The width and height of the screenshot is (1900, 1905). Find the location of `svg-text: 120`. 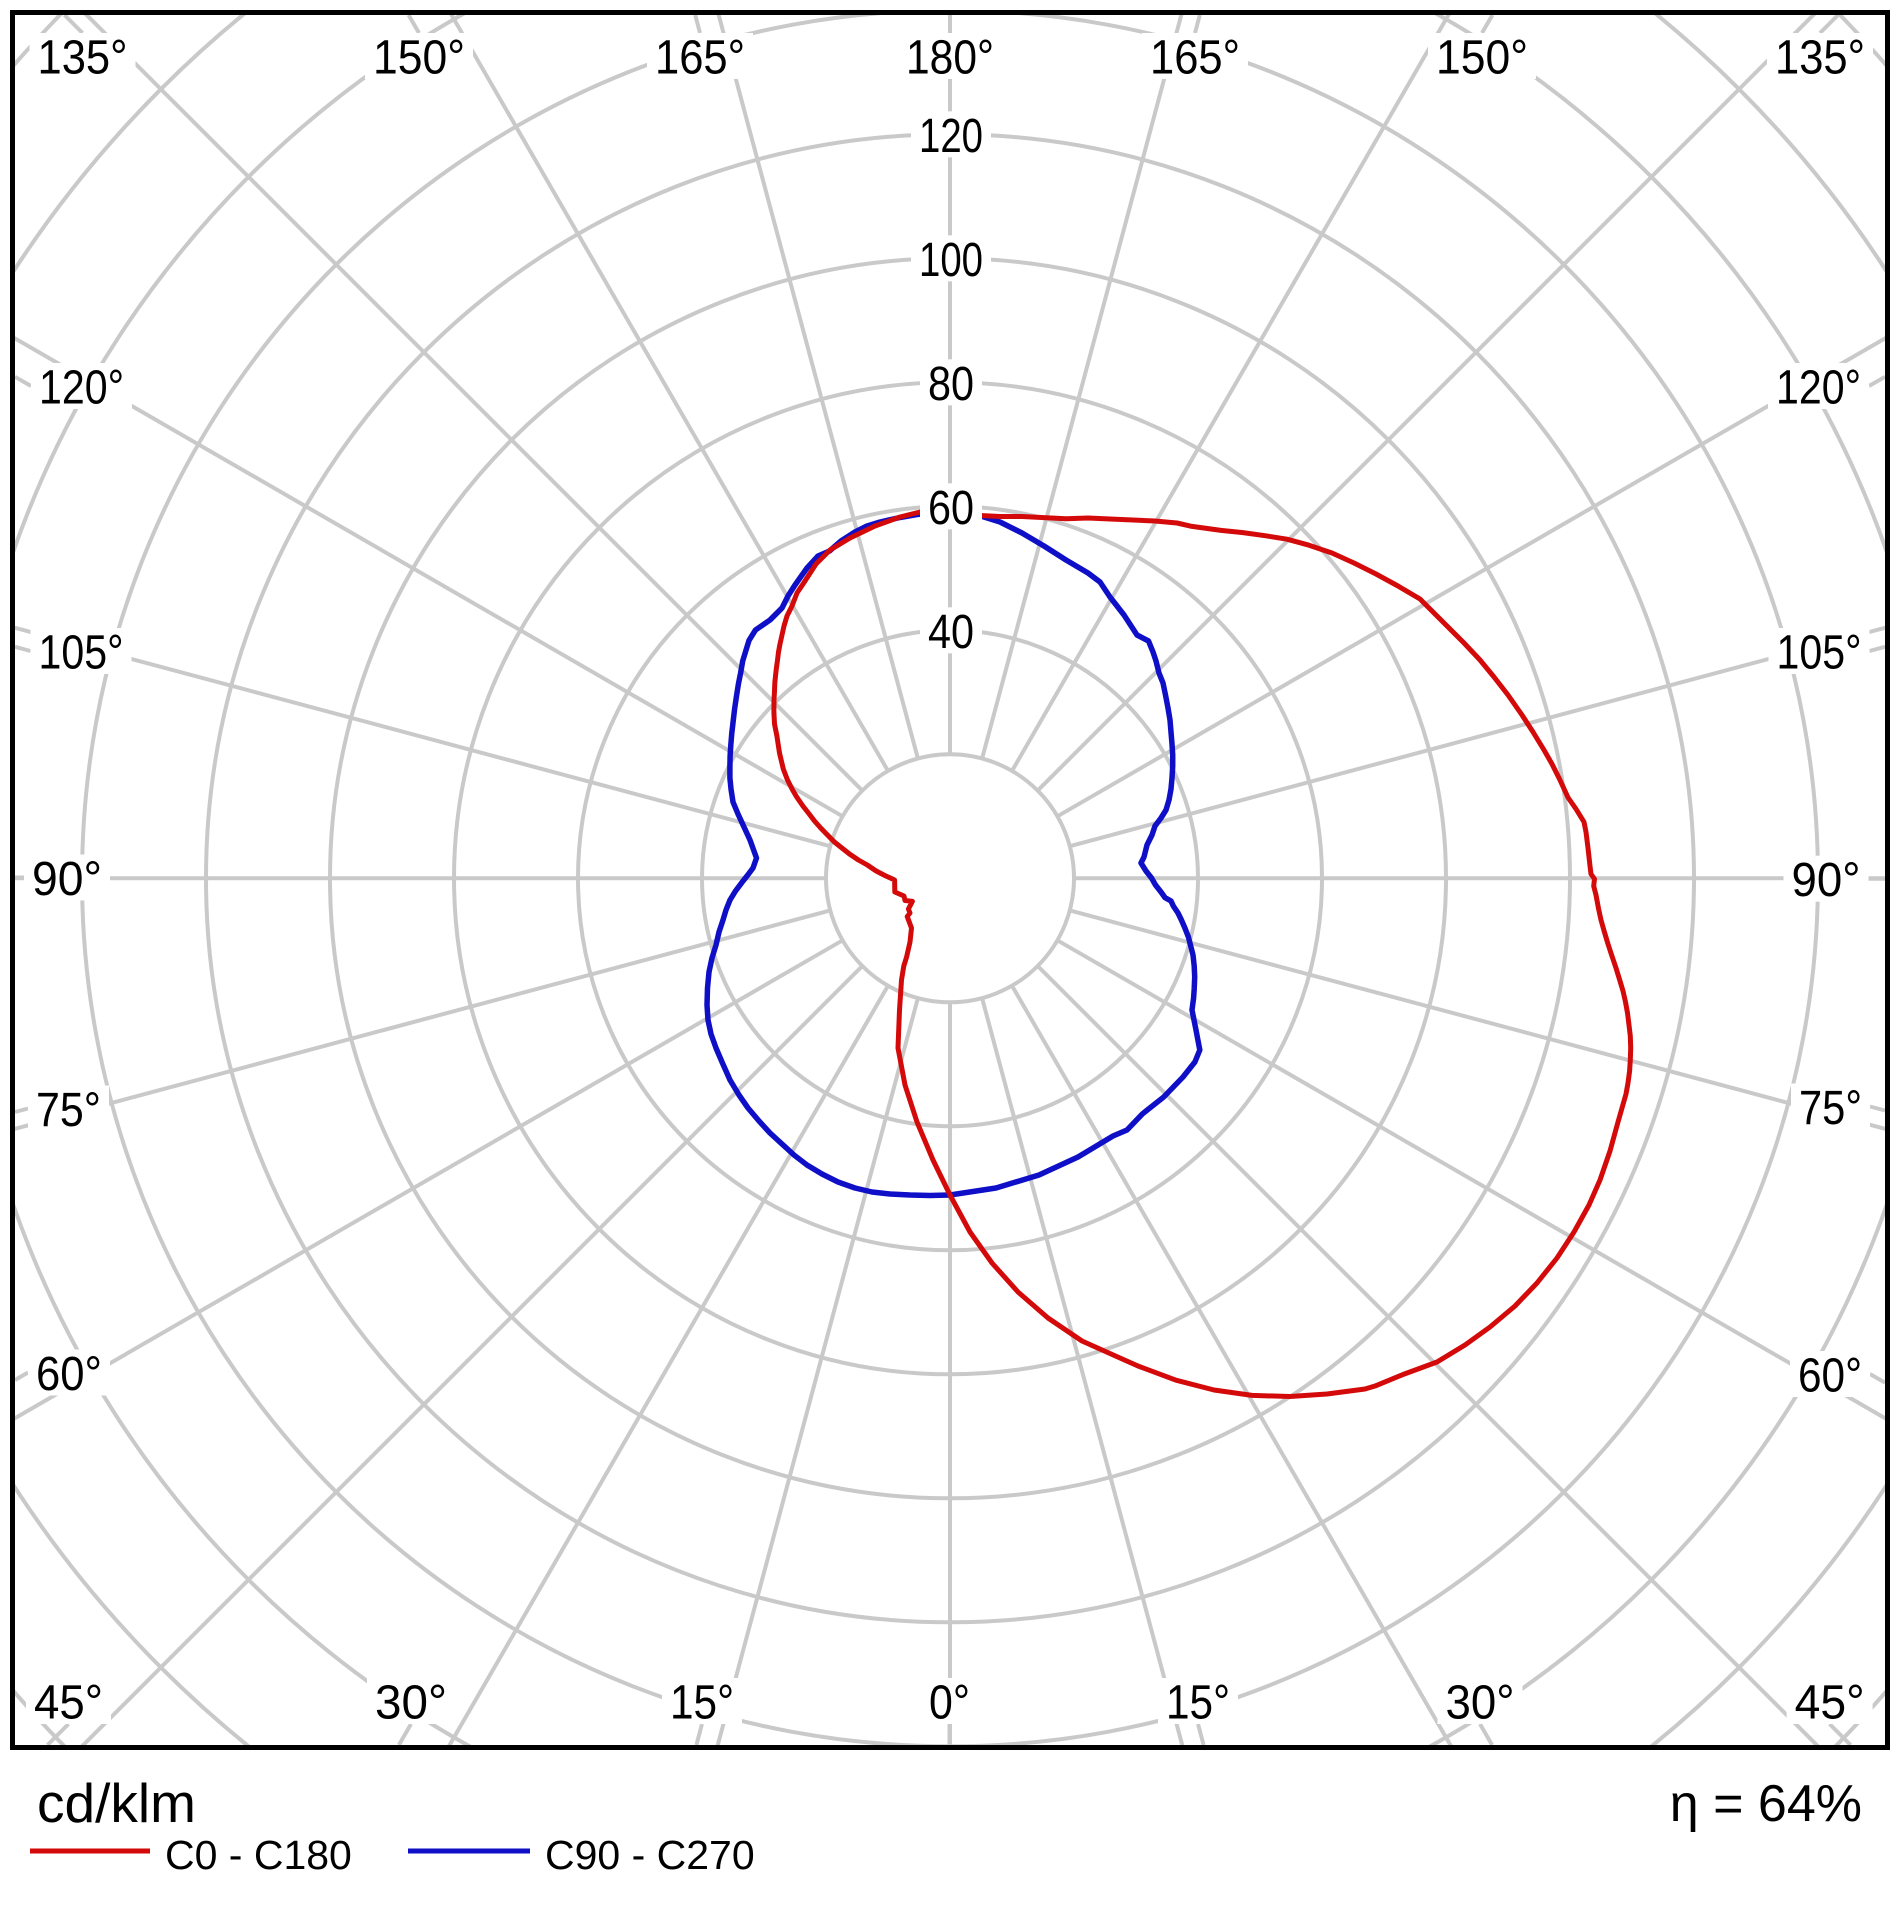

svg-text: 120 is located at coordinates (951, 136).